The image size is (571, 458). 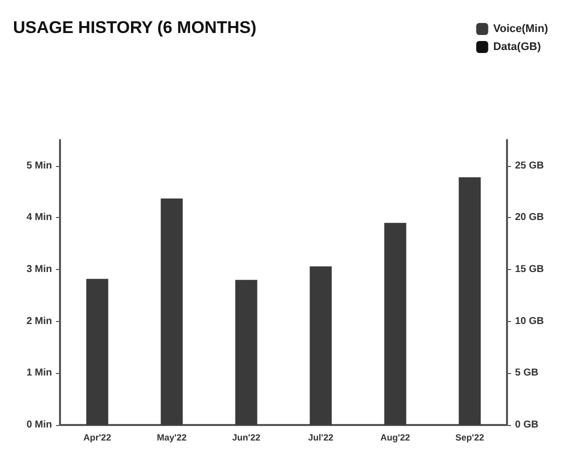 What do you see at coordinates (97, 437) in the screenshot?
I see `x-tick-label: Apr'22` at bounding box center [97, 437].